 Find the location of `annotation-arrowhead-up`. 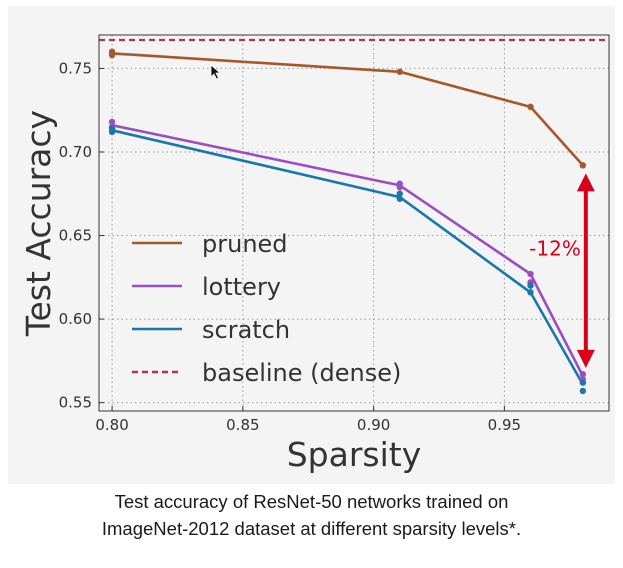

annotation-arrowhead-up is located at coordinates (585, 182).